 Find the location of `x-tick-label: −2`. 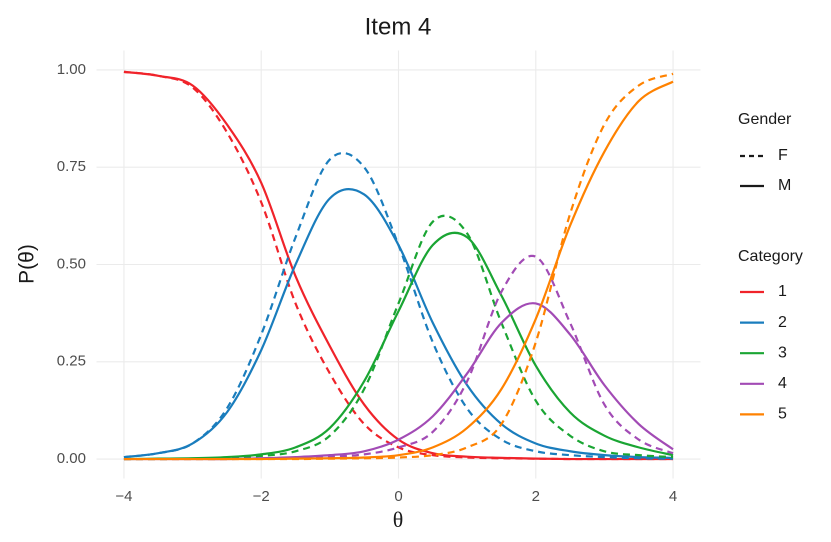

x-tick-label: −2 is located at coordinates (261, 496).